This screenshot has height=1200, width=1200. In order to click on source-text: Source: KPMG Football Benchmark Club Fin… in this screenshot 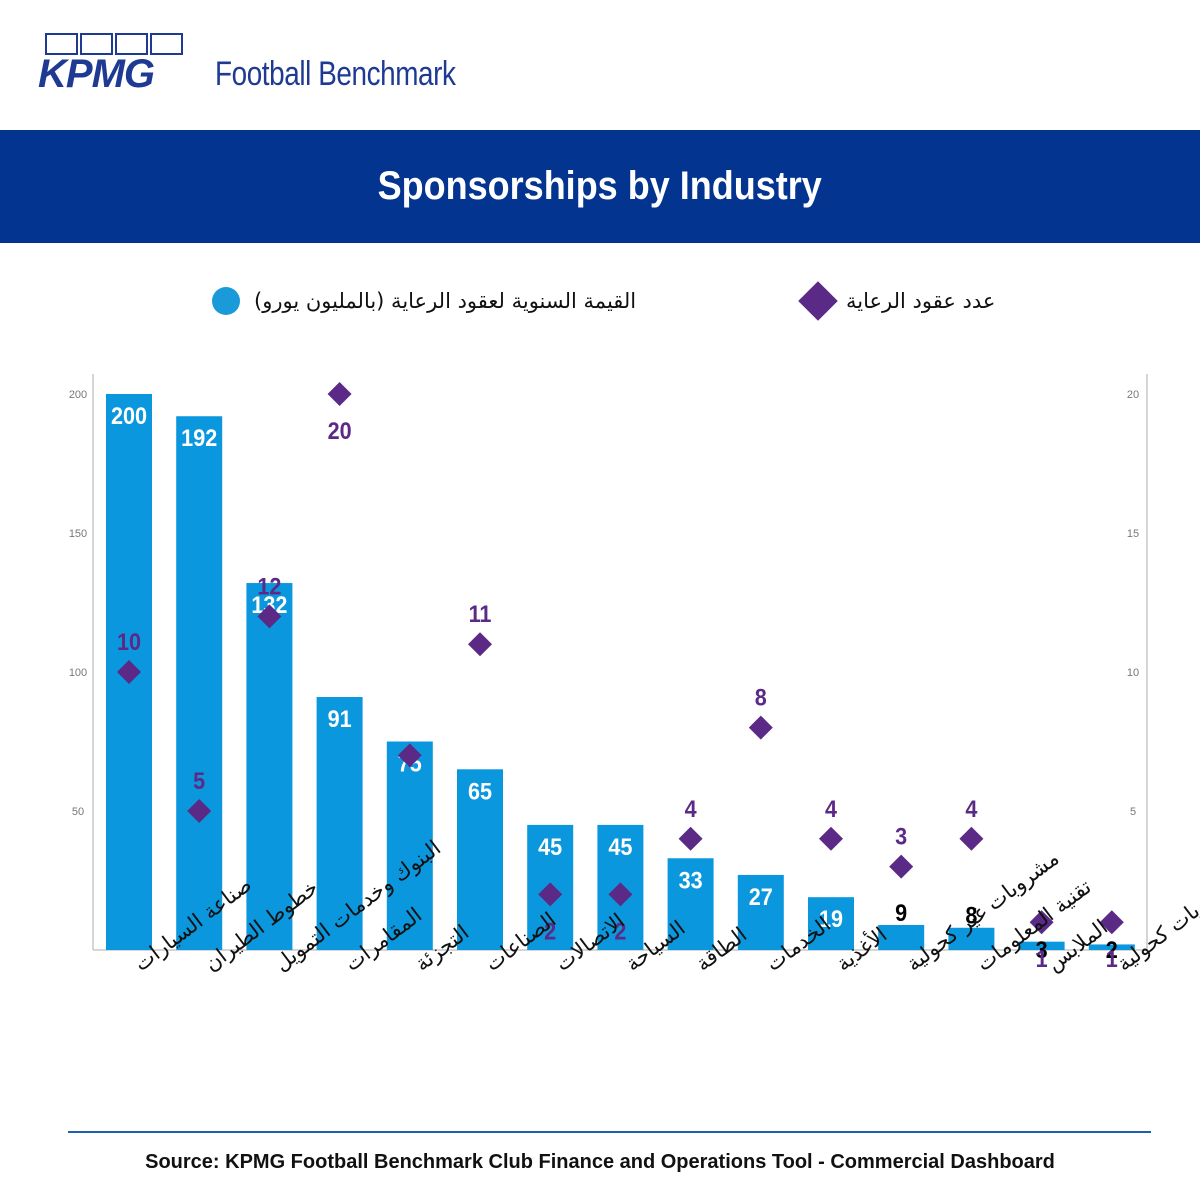, I will do `click(600, 1162)`.